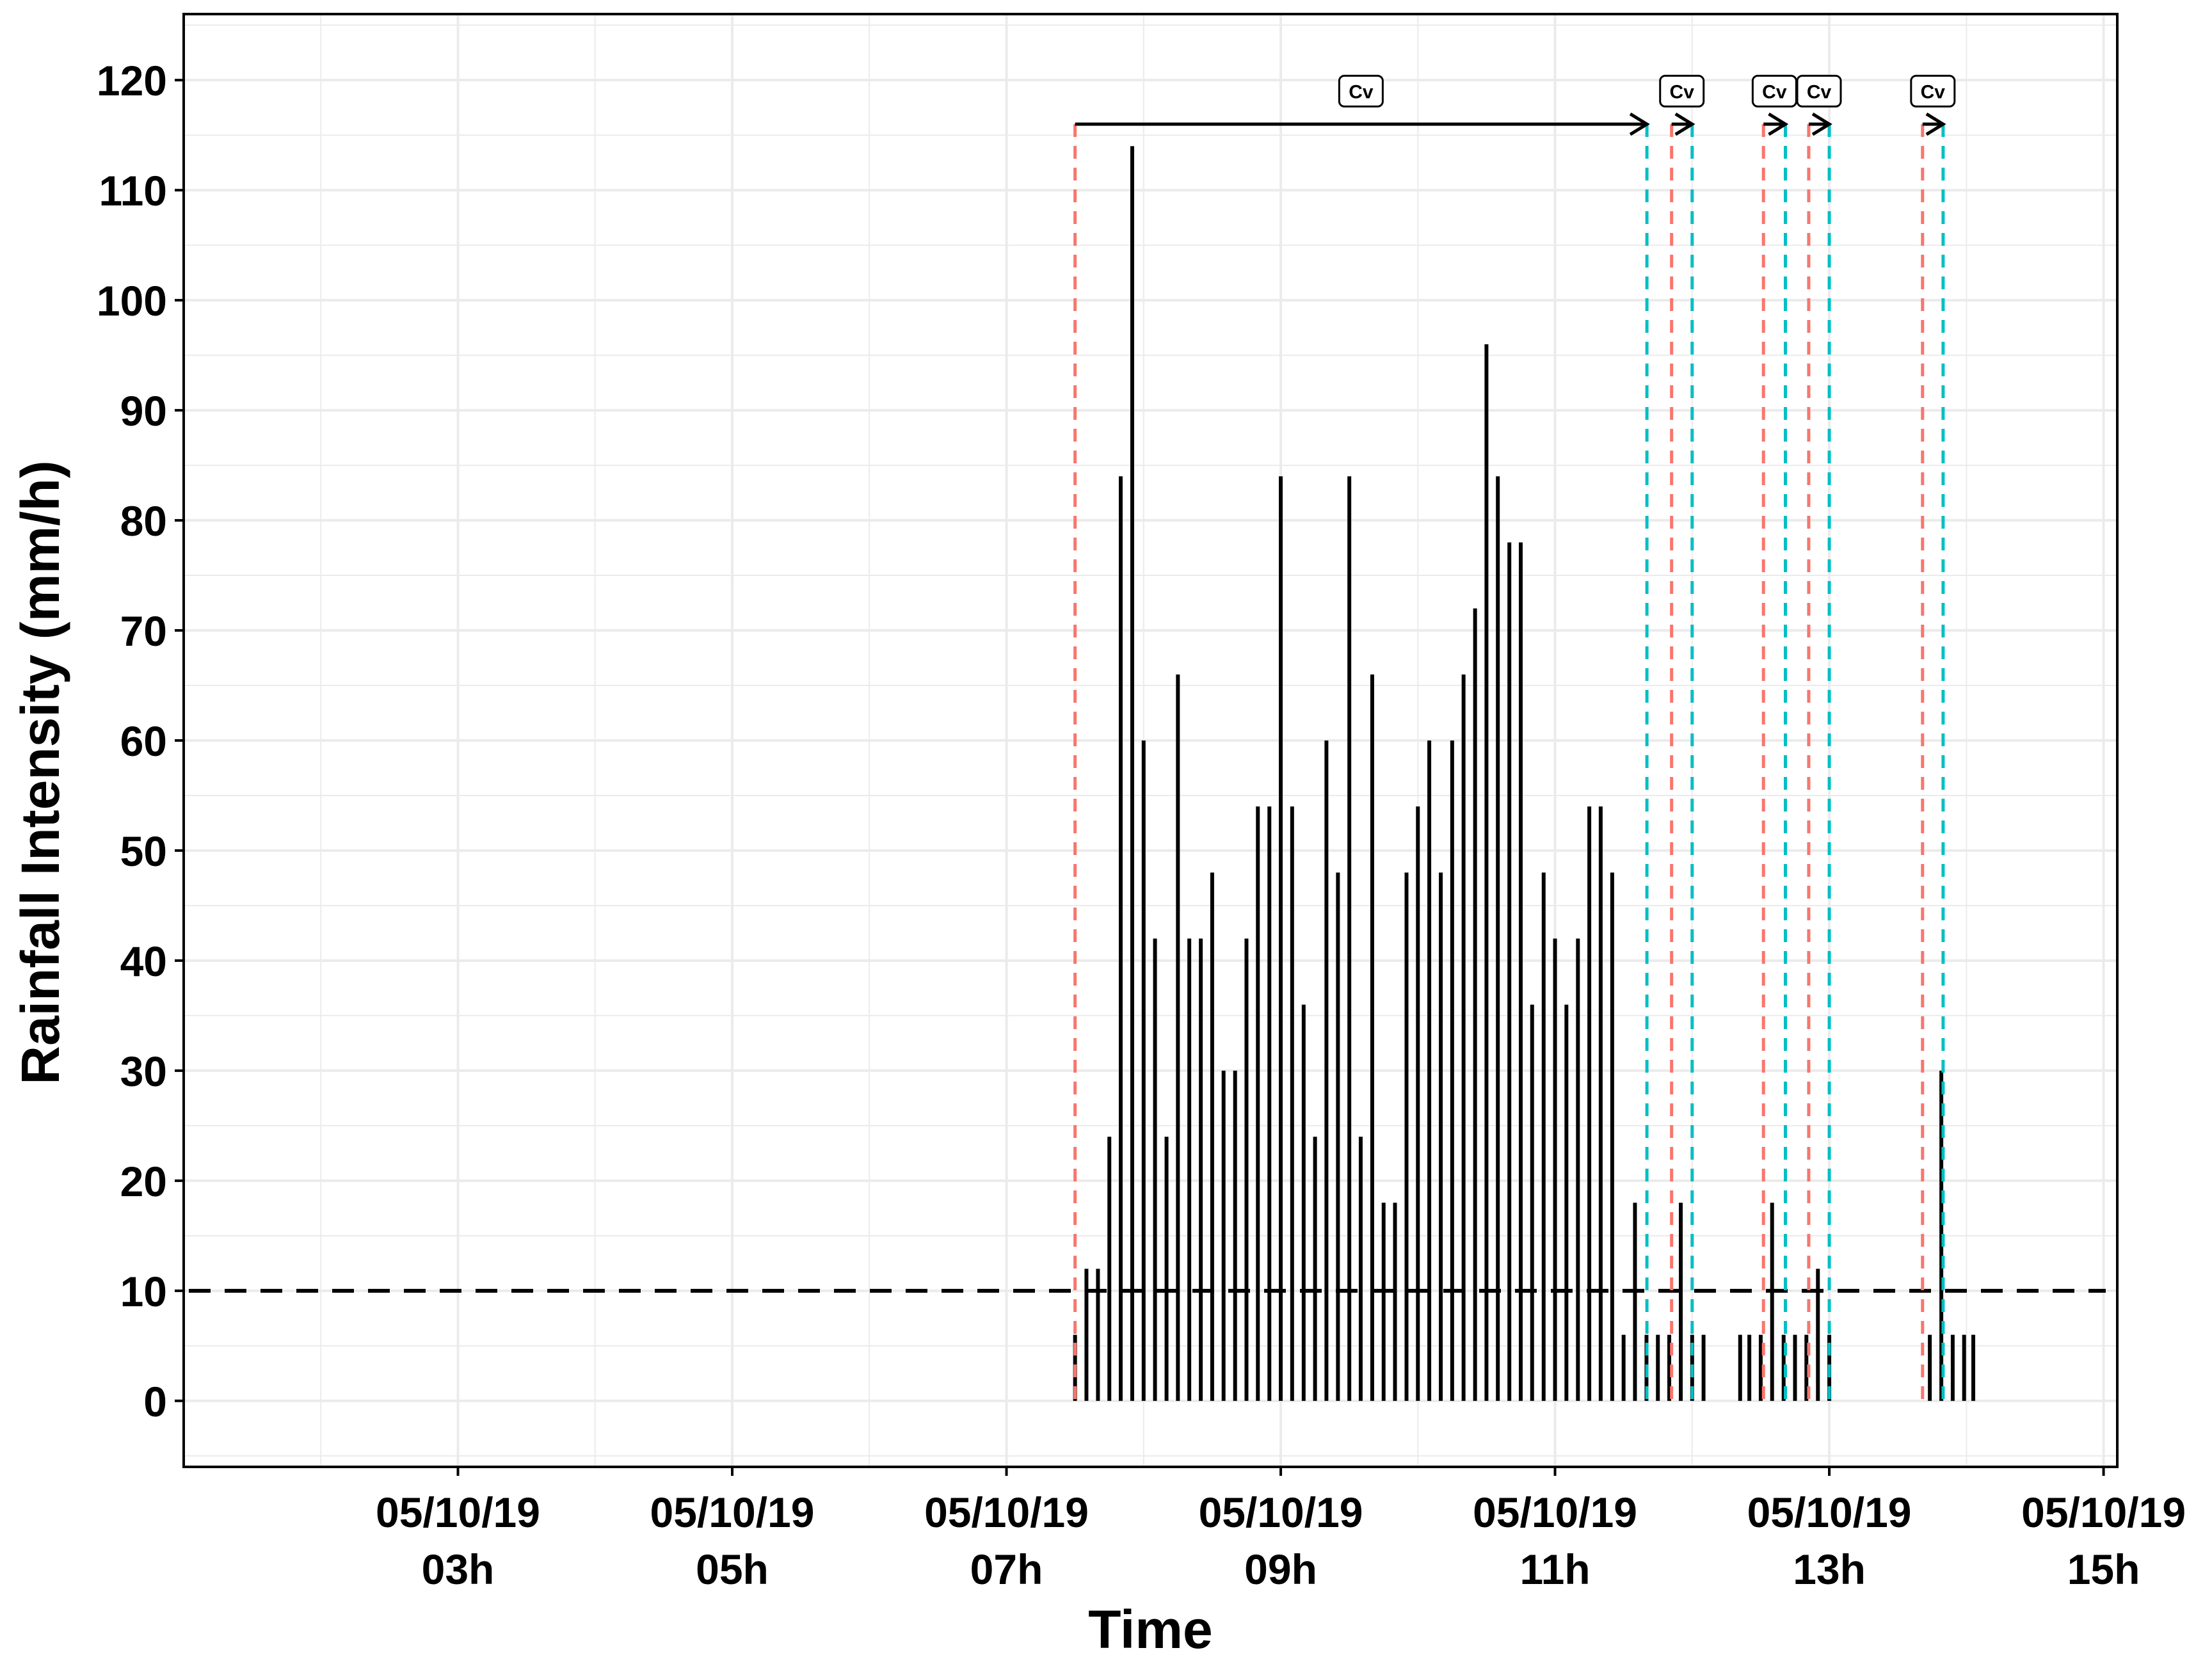 This screenshot has width=2212, height=1664. I want to click on y-tick-label: 90, so click(143, 411).